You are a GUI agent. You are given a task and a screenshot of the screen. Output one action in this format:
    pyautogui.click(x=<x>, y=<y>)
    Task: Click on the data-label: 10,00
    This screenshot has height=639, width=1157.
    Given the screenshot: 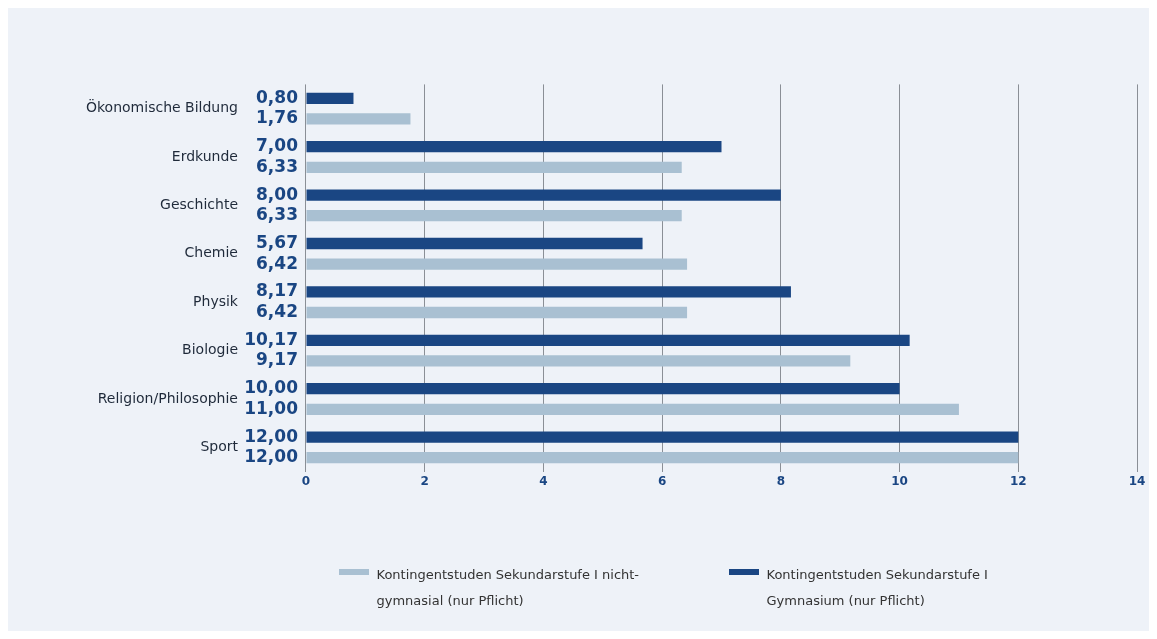 What is the action you would take?
    pyautogui.click(x=271, y=387)
    